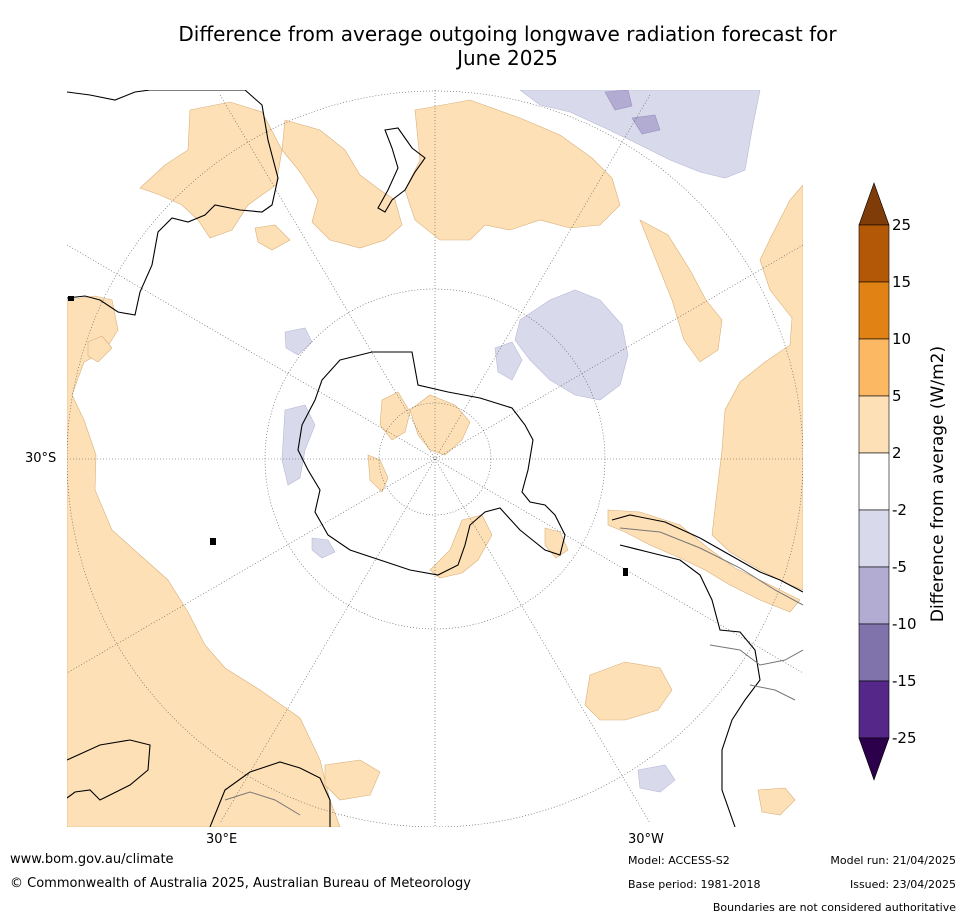 The image size is (965, 919). Describe the element at coordinates (41, 458) in the screenshot. I see `lat-label-30s: 30°S` at that location.